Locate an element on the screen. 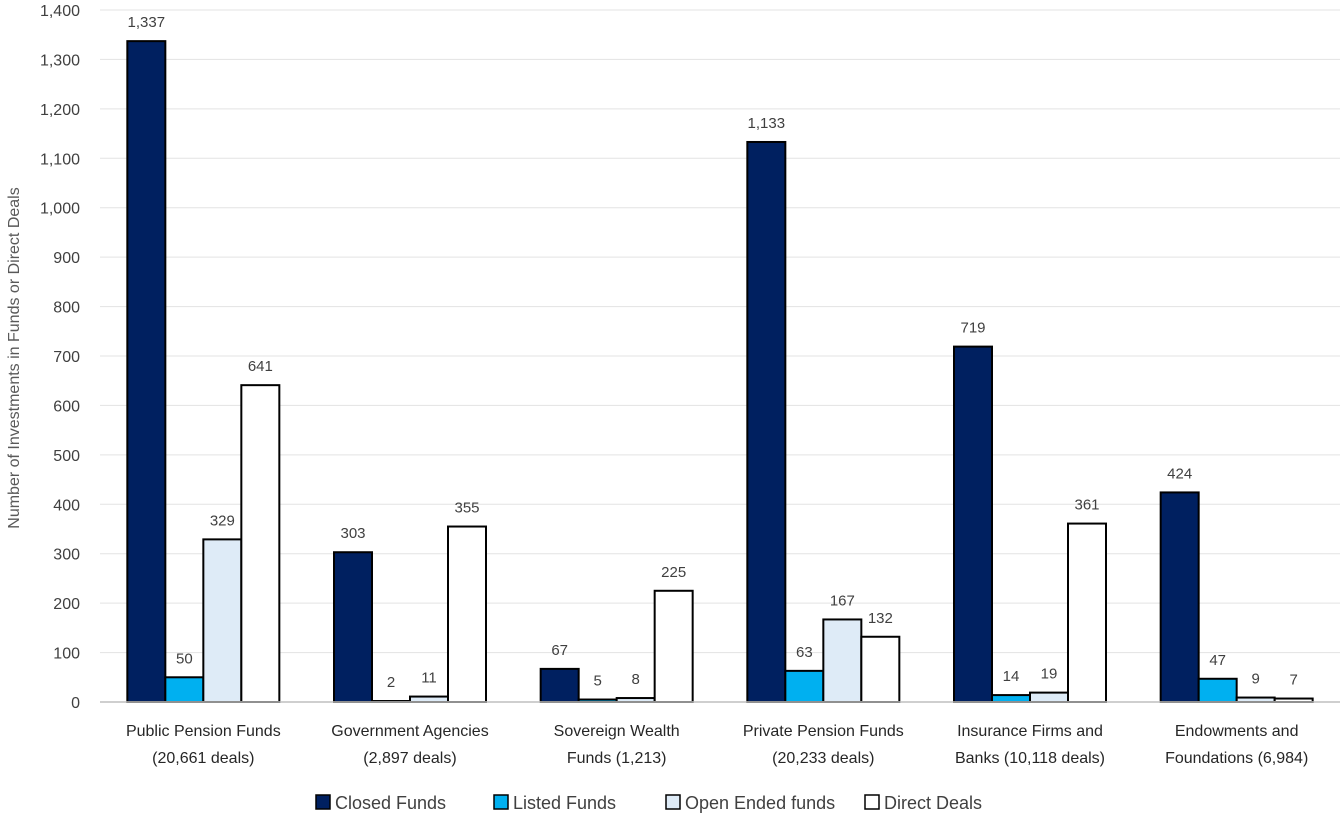 The height and width of the screenshot is (823, 1340). legend-item: Closed Funds is located at coordinates (380, 803).